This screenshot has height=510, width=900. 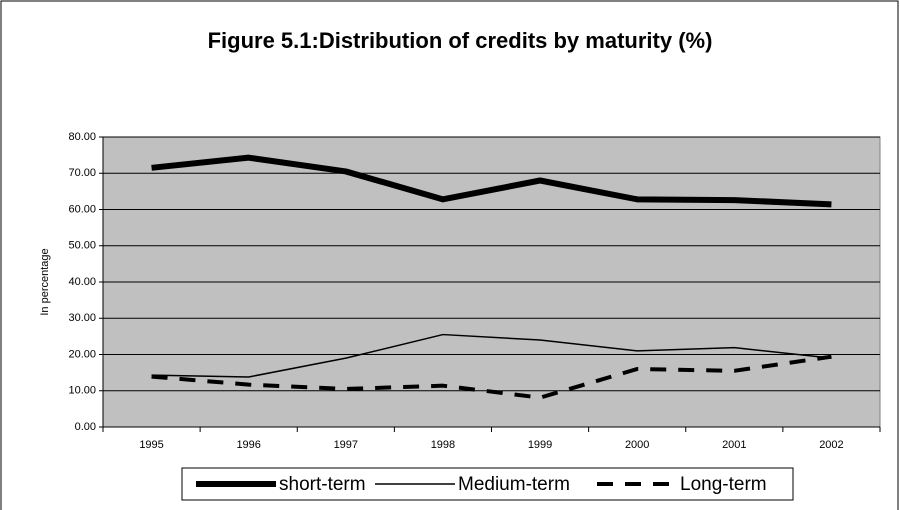 What do you see at coordinates (82, 318) in the screenshot?
I see `y-tick-label: 30.00` at bounding box center [82, 318].